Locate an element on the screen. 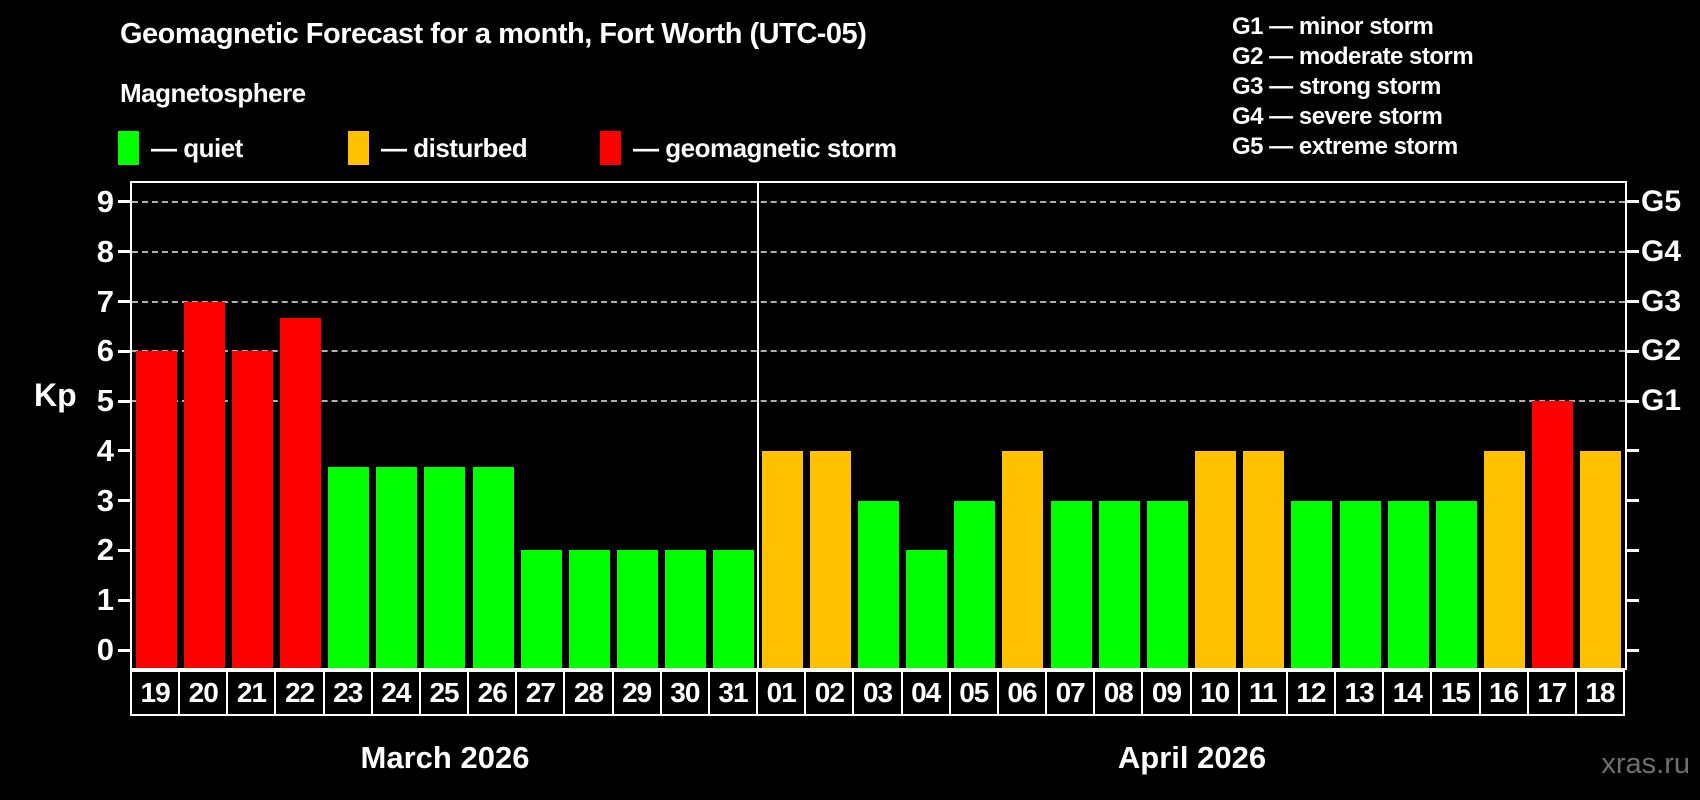 Image resolution: width=1700 pixels, height=800 pixels. watermark: xras.ru is located at coordinates (1645, 764).